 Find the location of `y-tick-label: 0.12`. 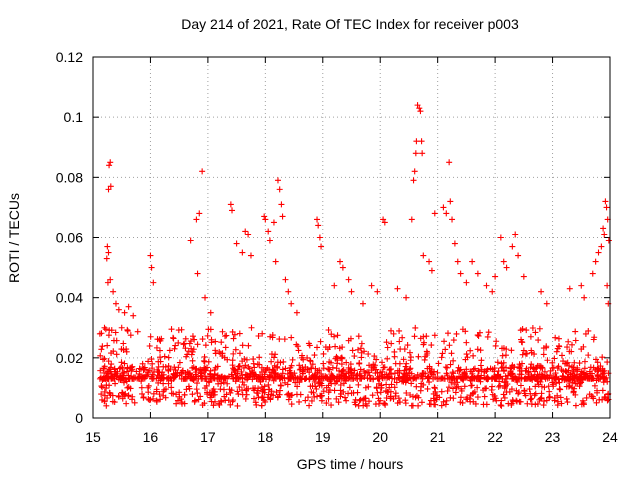

y-tick-label: 0.12 is located at coordinates (69, 57).